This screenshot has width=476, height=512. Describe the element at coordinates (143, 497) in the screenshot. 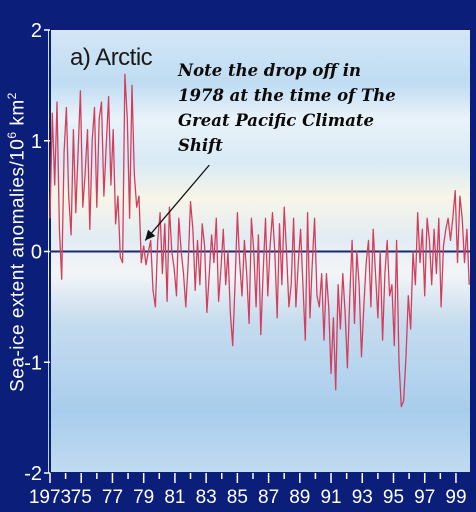

I see `x-tick-label: 79` at that location.